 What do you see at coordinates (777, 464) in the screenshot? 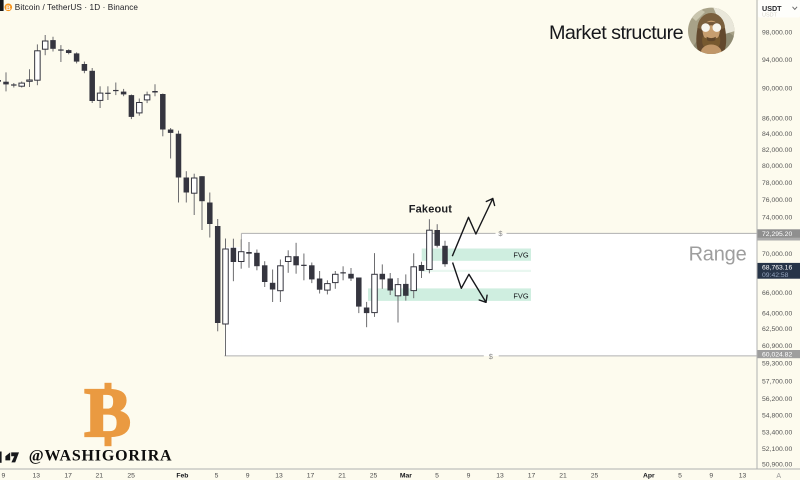
I see `svg-text: 50,900.00` at bounding box center [777, 464].